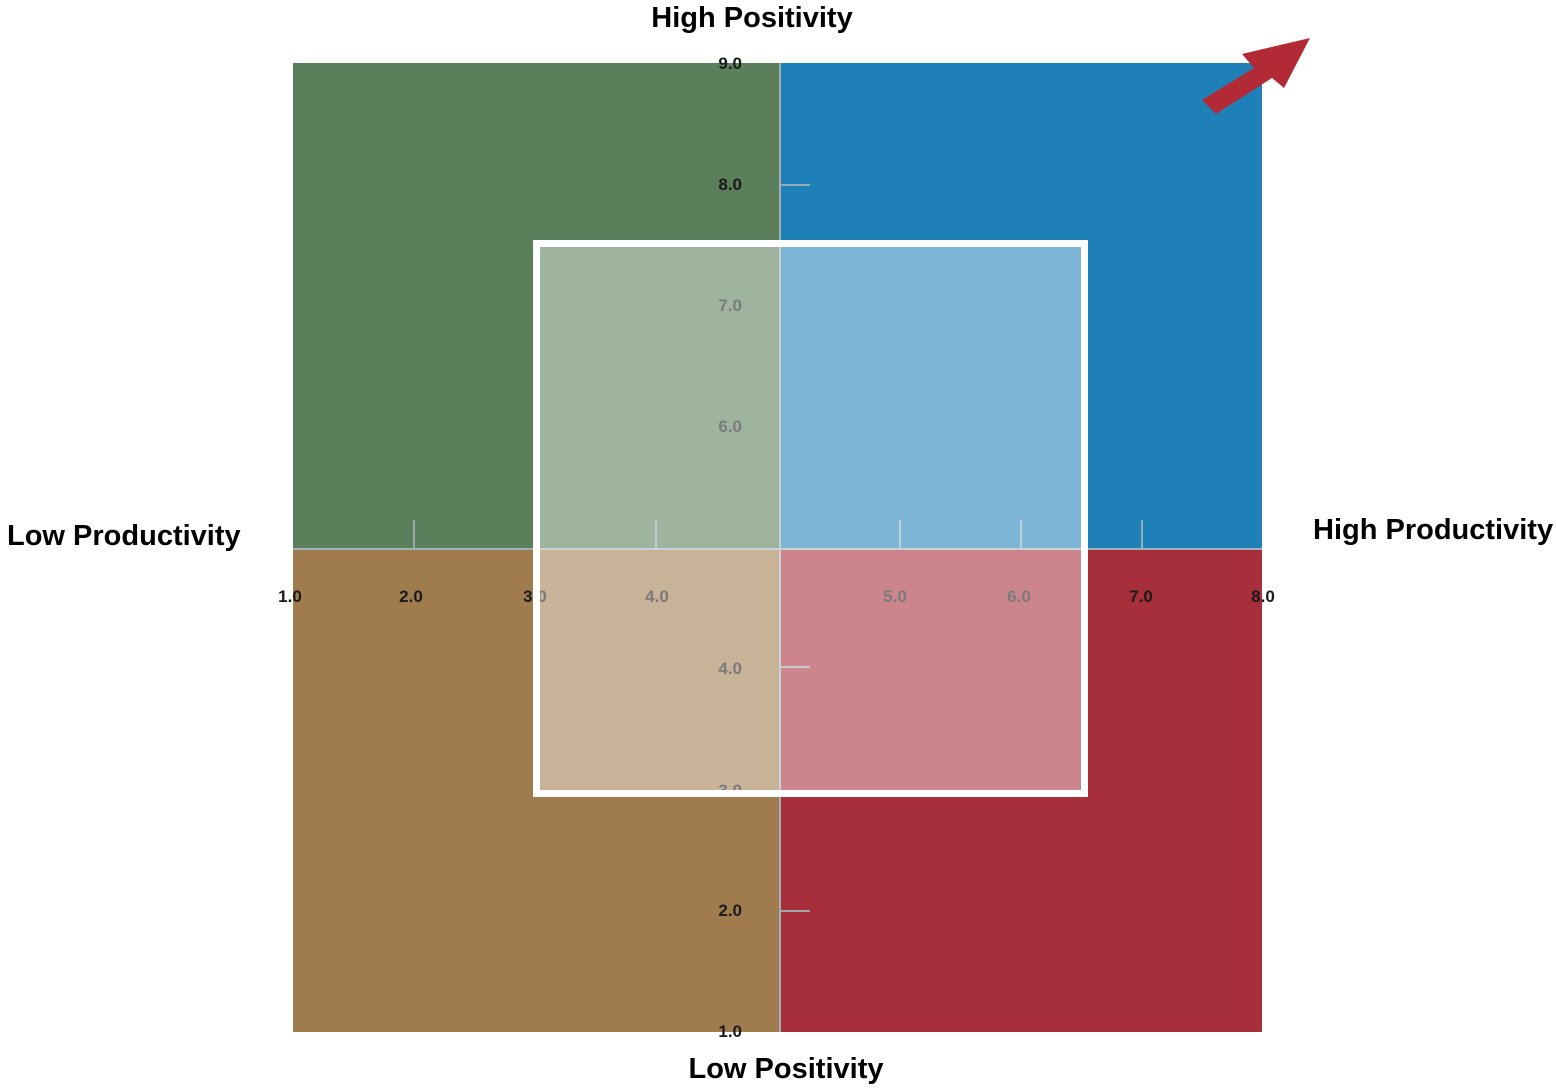 The width and height of the screenshot is (1556, 1092). What do you see at coordinates (730, 305) in the screenshot?
I see `y-tick-label: 7.0` at bounding box center [730, 305].